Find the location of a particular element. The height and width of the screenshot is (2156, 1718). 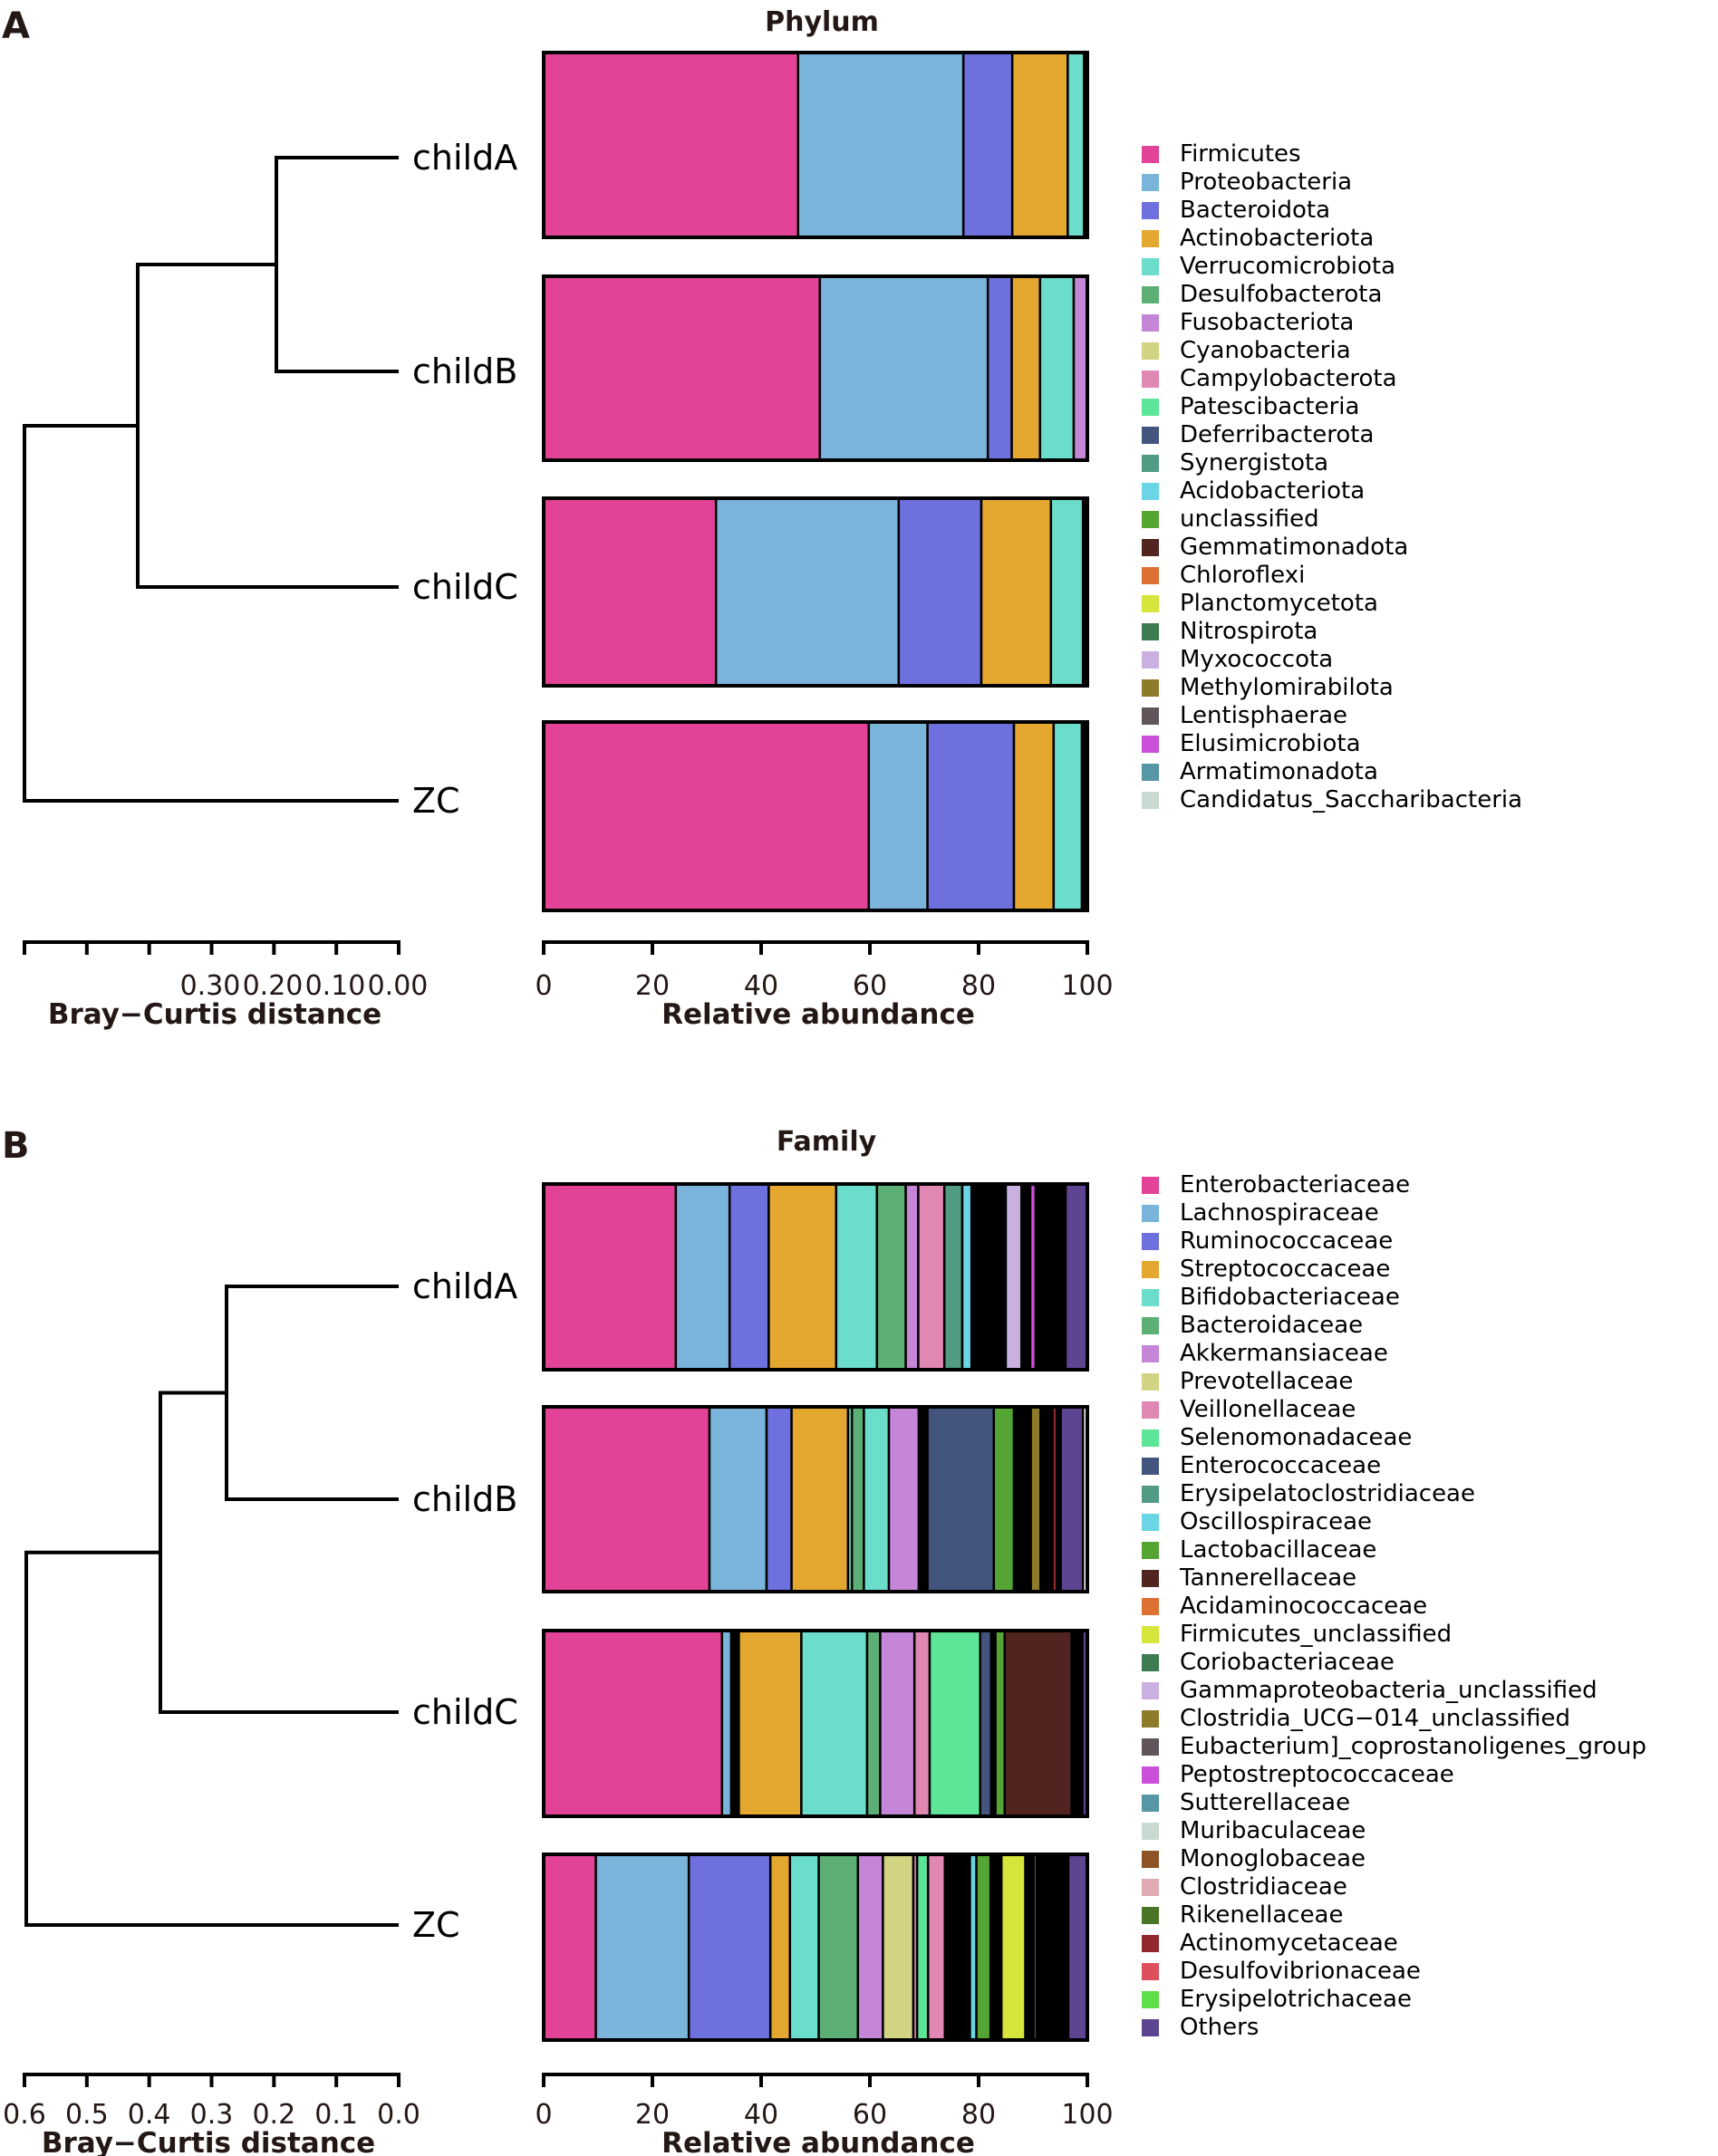

legend-label: Gammaproteobacteria_unclassified is located at coordinates (1388, 1690).